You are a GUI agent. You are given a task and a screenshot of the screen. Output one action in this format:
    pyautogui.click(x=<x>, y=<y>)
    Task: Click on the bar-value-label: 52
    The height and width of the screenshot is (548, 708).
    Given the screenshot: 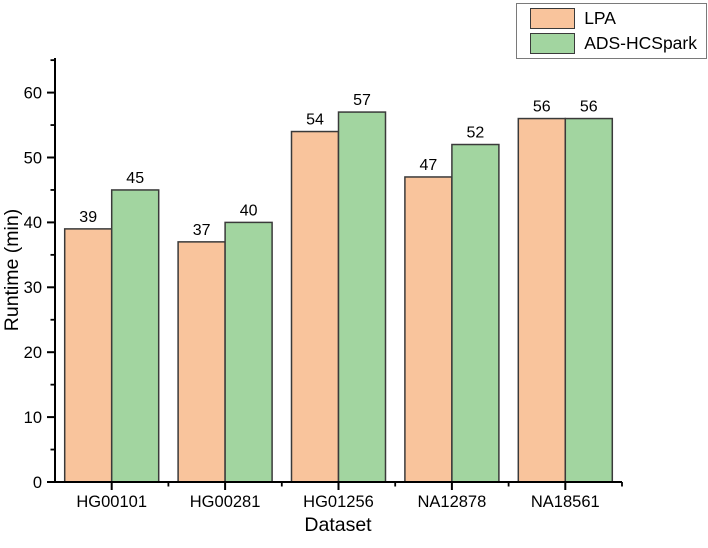 What is the action you would take?
    pyautogui.click(x=476, y=133)
    